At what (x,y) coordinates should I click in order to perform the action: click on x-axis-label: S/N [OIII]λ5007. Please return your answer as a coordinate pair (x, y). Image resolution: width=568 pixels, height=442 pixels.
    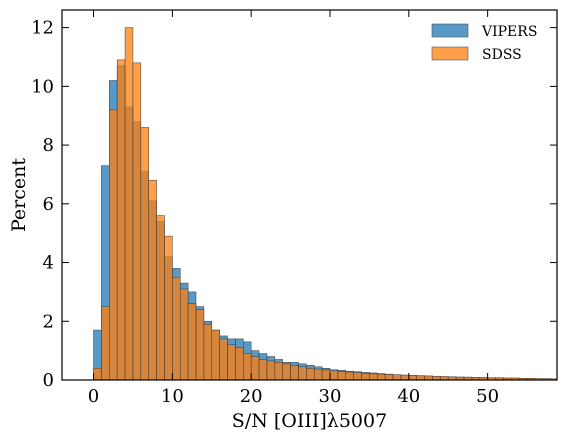
    Looking at the image, I should click on (309, 421).